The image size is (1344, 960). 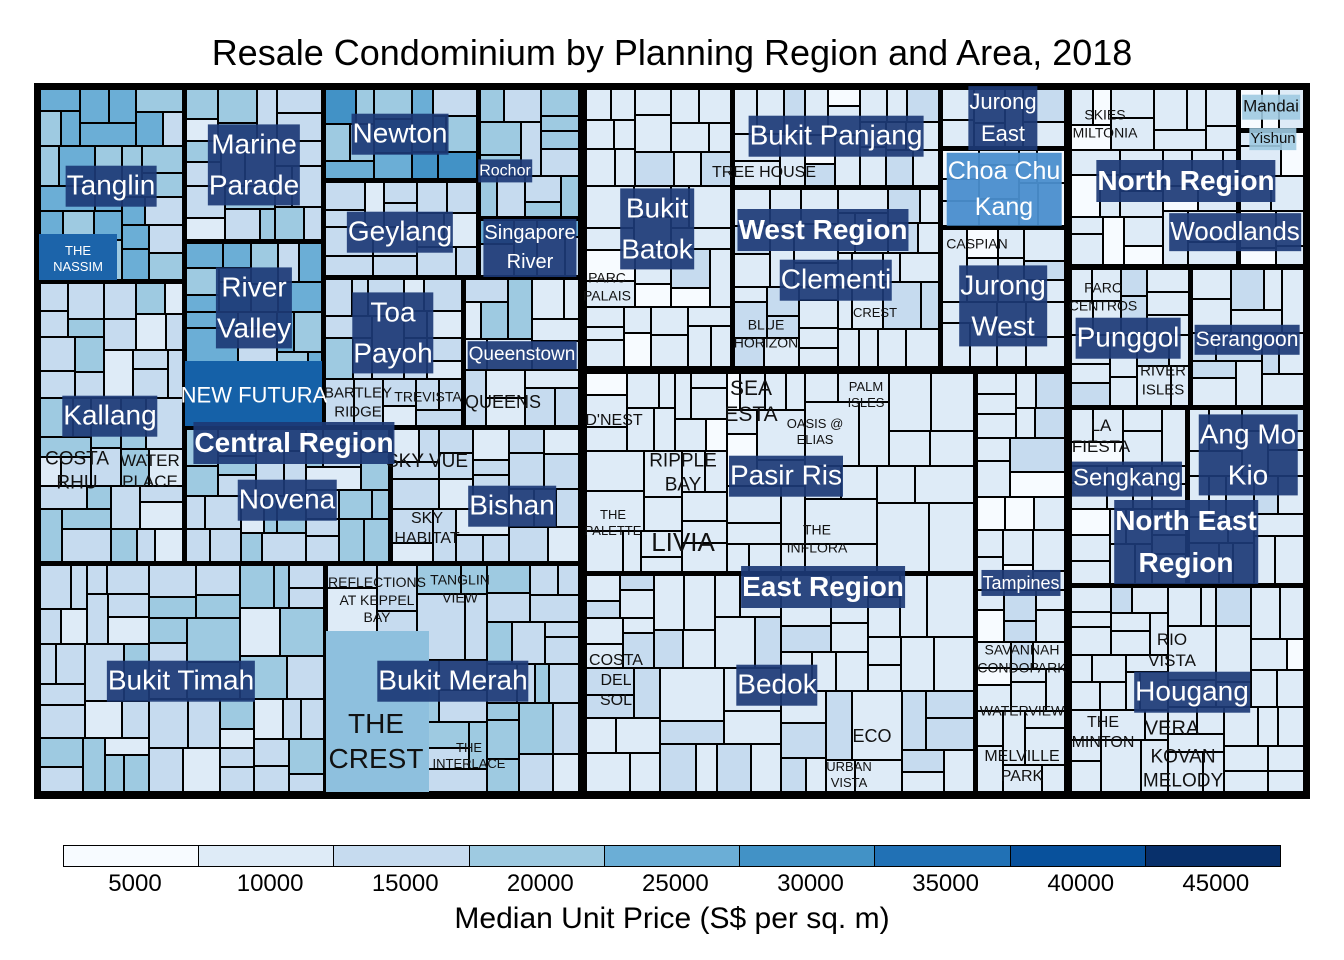 I want to click on area-label: Rochor, so click(x=505, y=171).